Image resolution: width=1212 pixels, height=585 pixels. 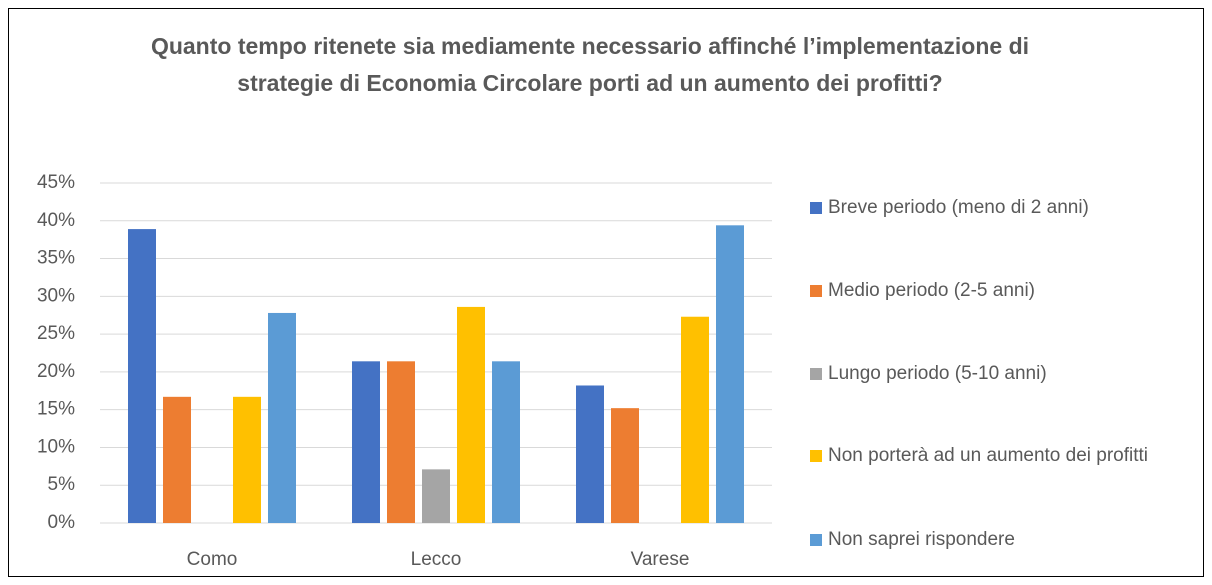 What do you see at coordinates (56, 220) in the screenshot?
I see `y-tick-label: 40%` at bounding box center [56, 220].